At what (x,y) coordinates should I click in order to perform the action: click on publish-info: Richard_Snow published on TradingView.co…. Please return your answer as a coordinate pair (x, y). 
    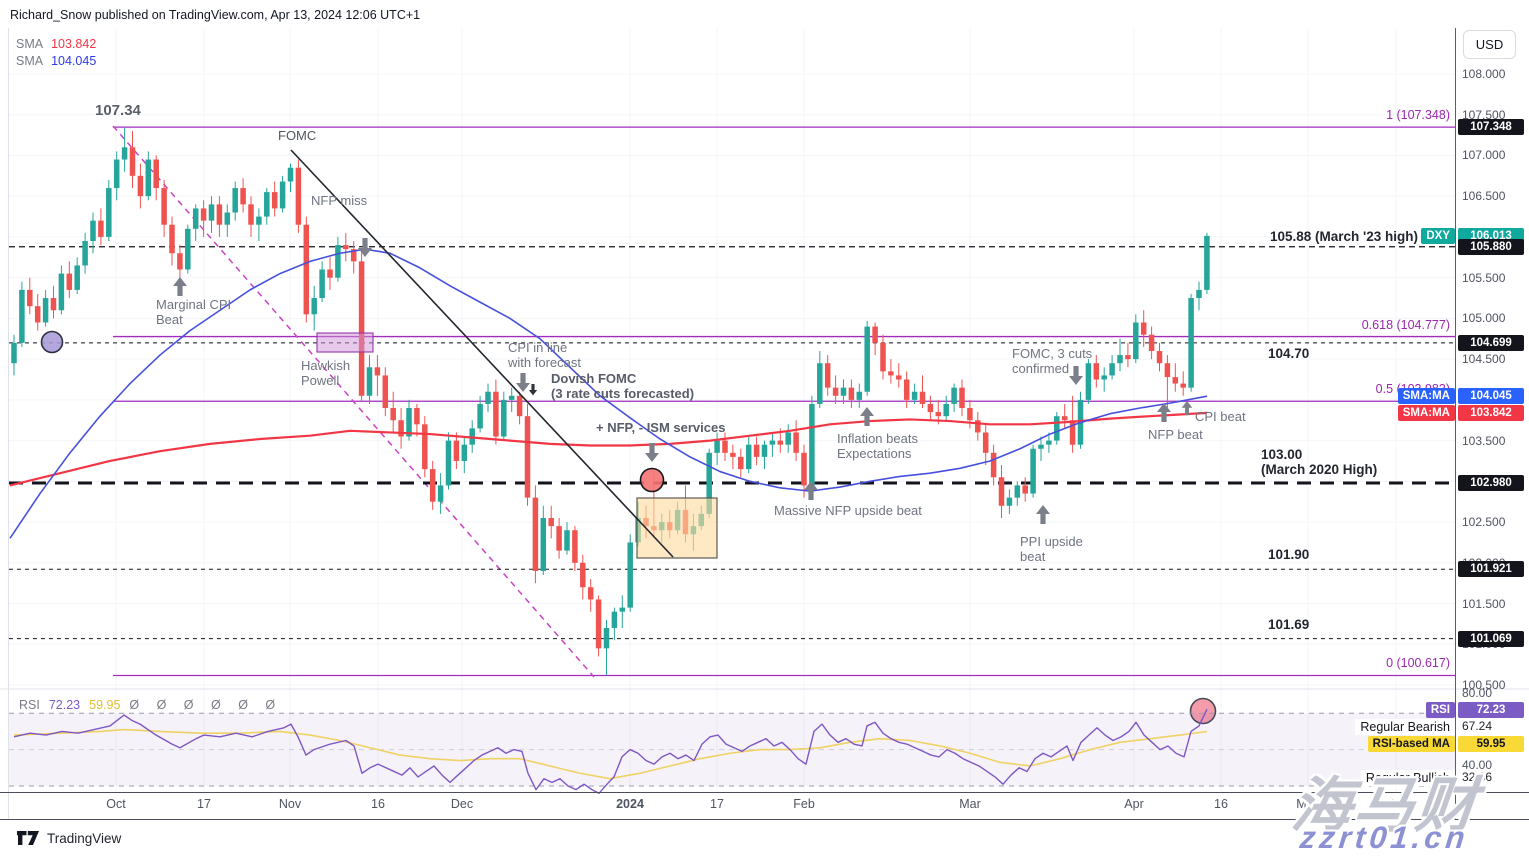
    Looking at the image, I should click on (215, 15).